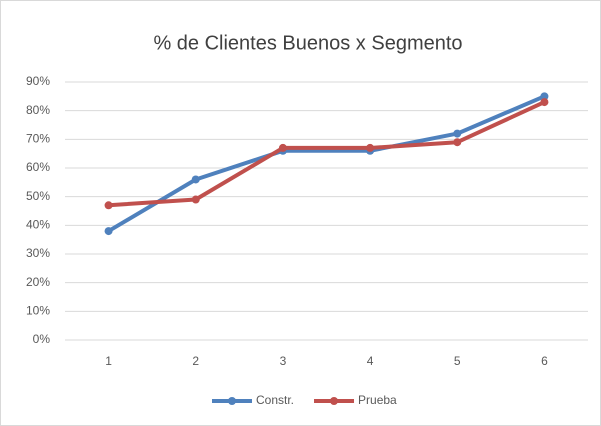 The height and width of the screenshot is (426, 601). I want to click on y-tick-label: 90%, so click(38, 81).